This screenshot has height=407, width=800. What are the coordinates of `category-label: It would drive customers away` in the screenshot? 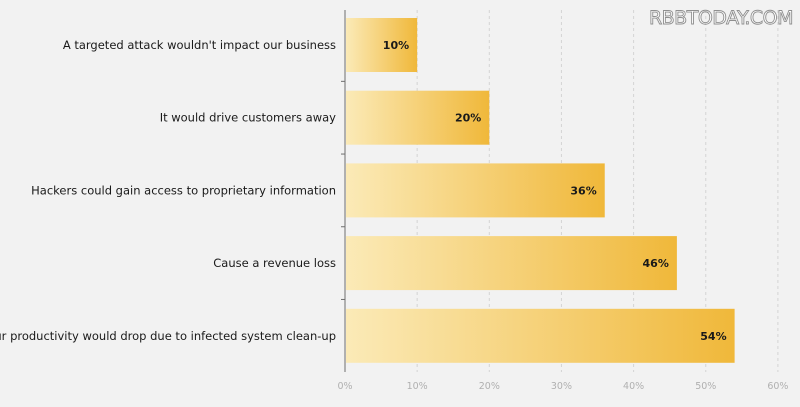 It's located at (248, 118).